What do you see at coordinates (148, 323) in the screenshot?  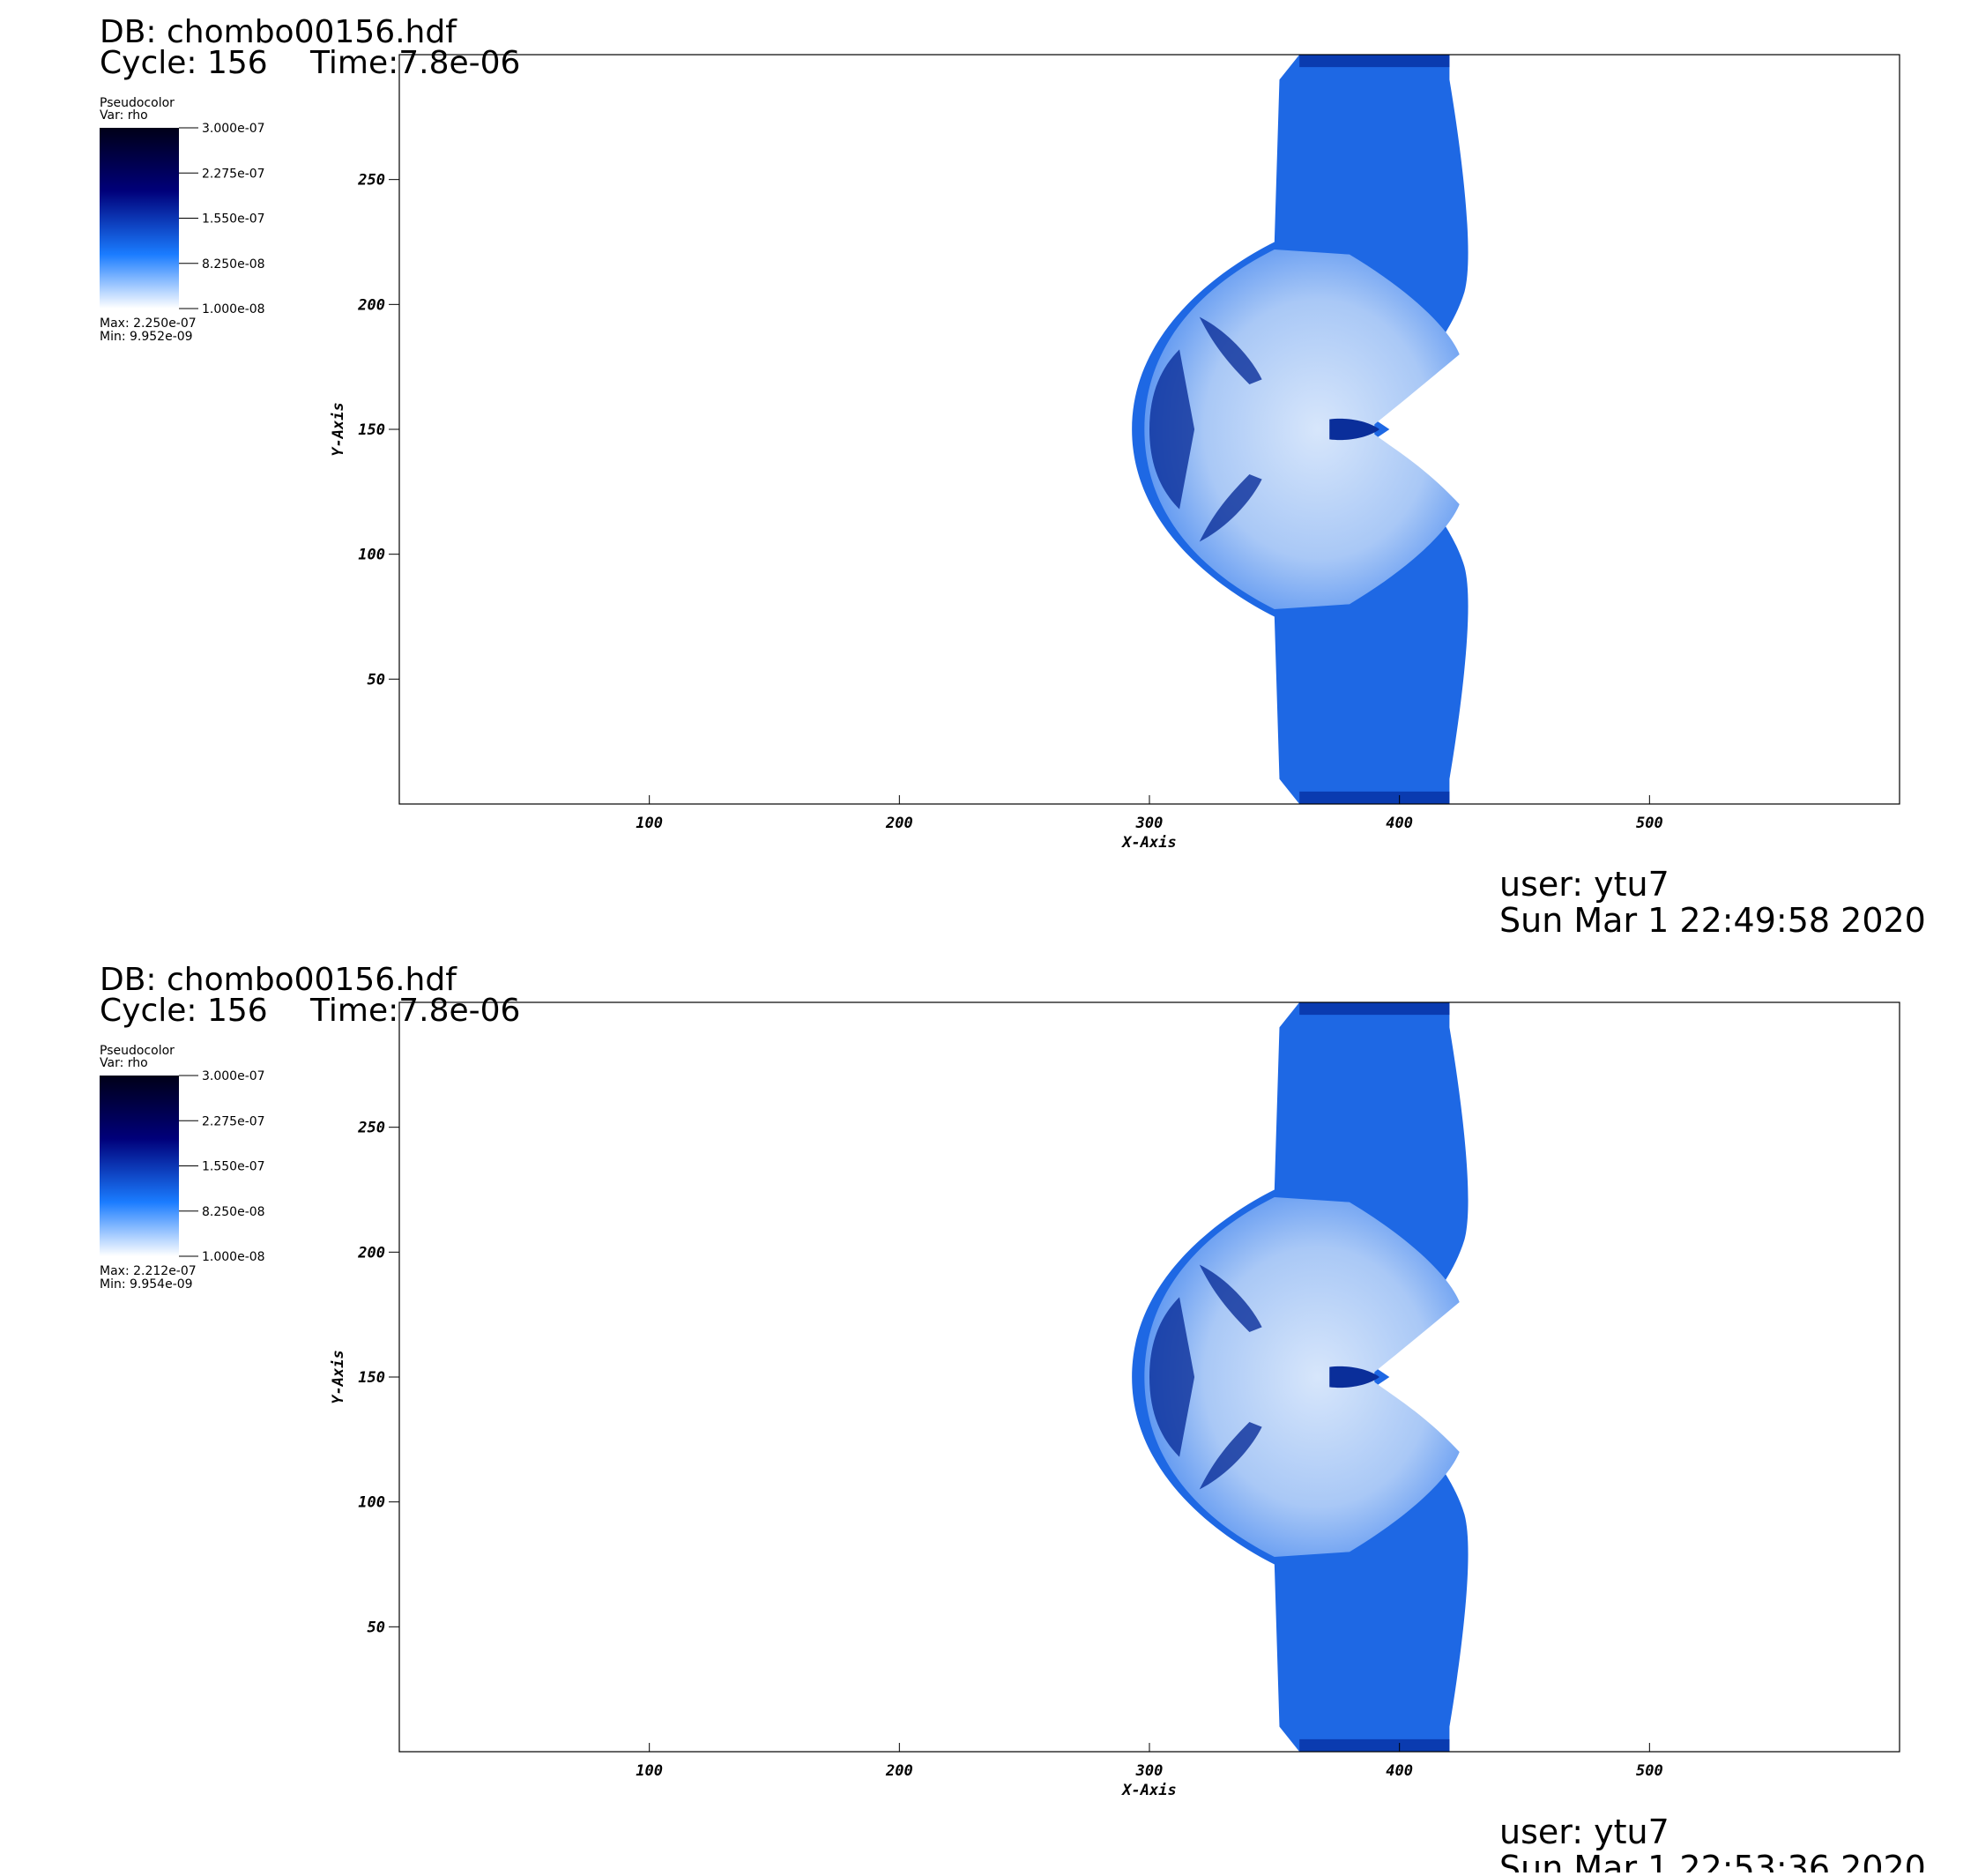 I see `max-label: Max: 2.250e-07` at bounding box center [148, 323].